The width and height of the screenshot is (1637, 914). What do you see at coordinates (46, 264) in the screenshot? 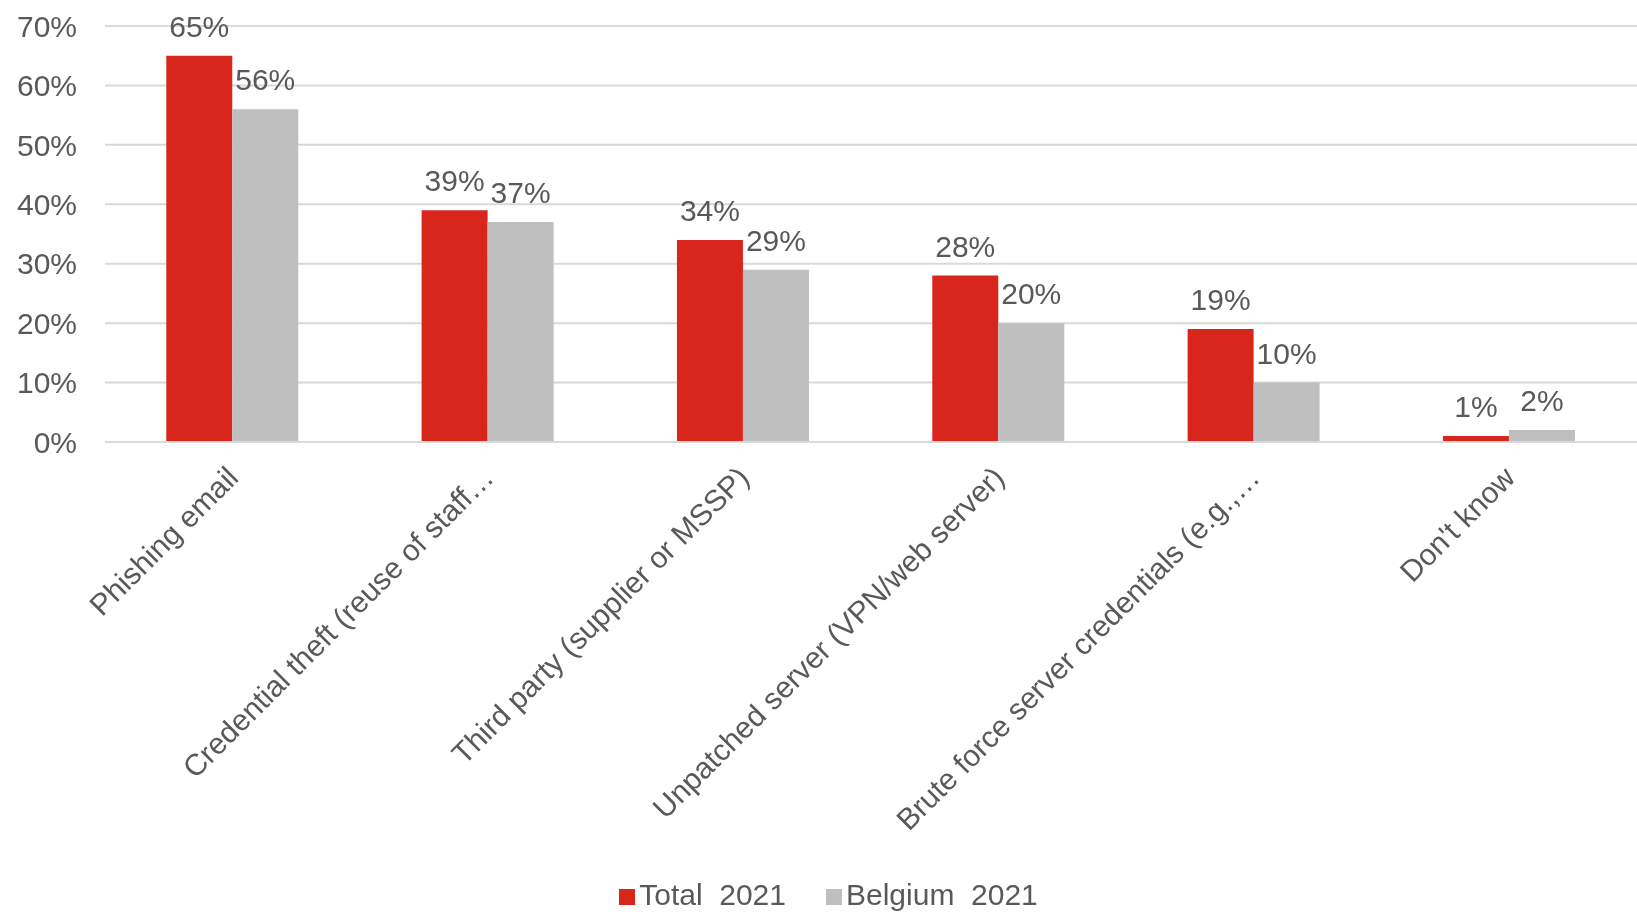
I see `y-tick-label: 30%` at bounding box center [46, 264].